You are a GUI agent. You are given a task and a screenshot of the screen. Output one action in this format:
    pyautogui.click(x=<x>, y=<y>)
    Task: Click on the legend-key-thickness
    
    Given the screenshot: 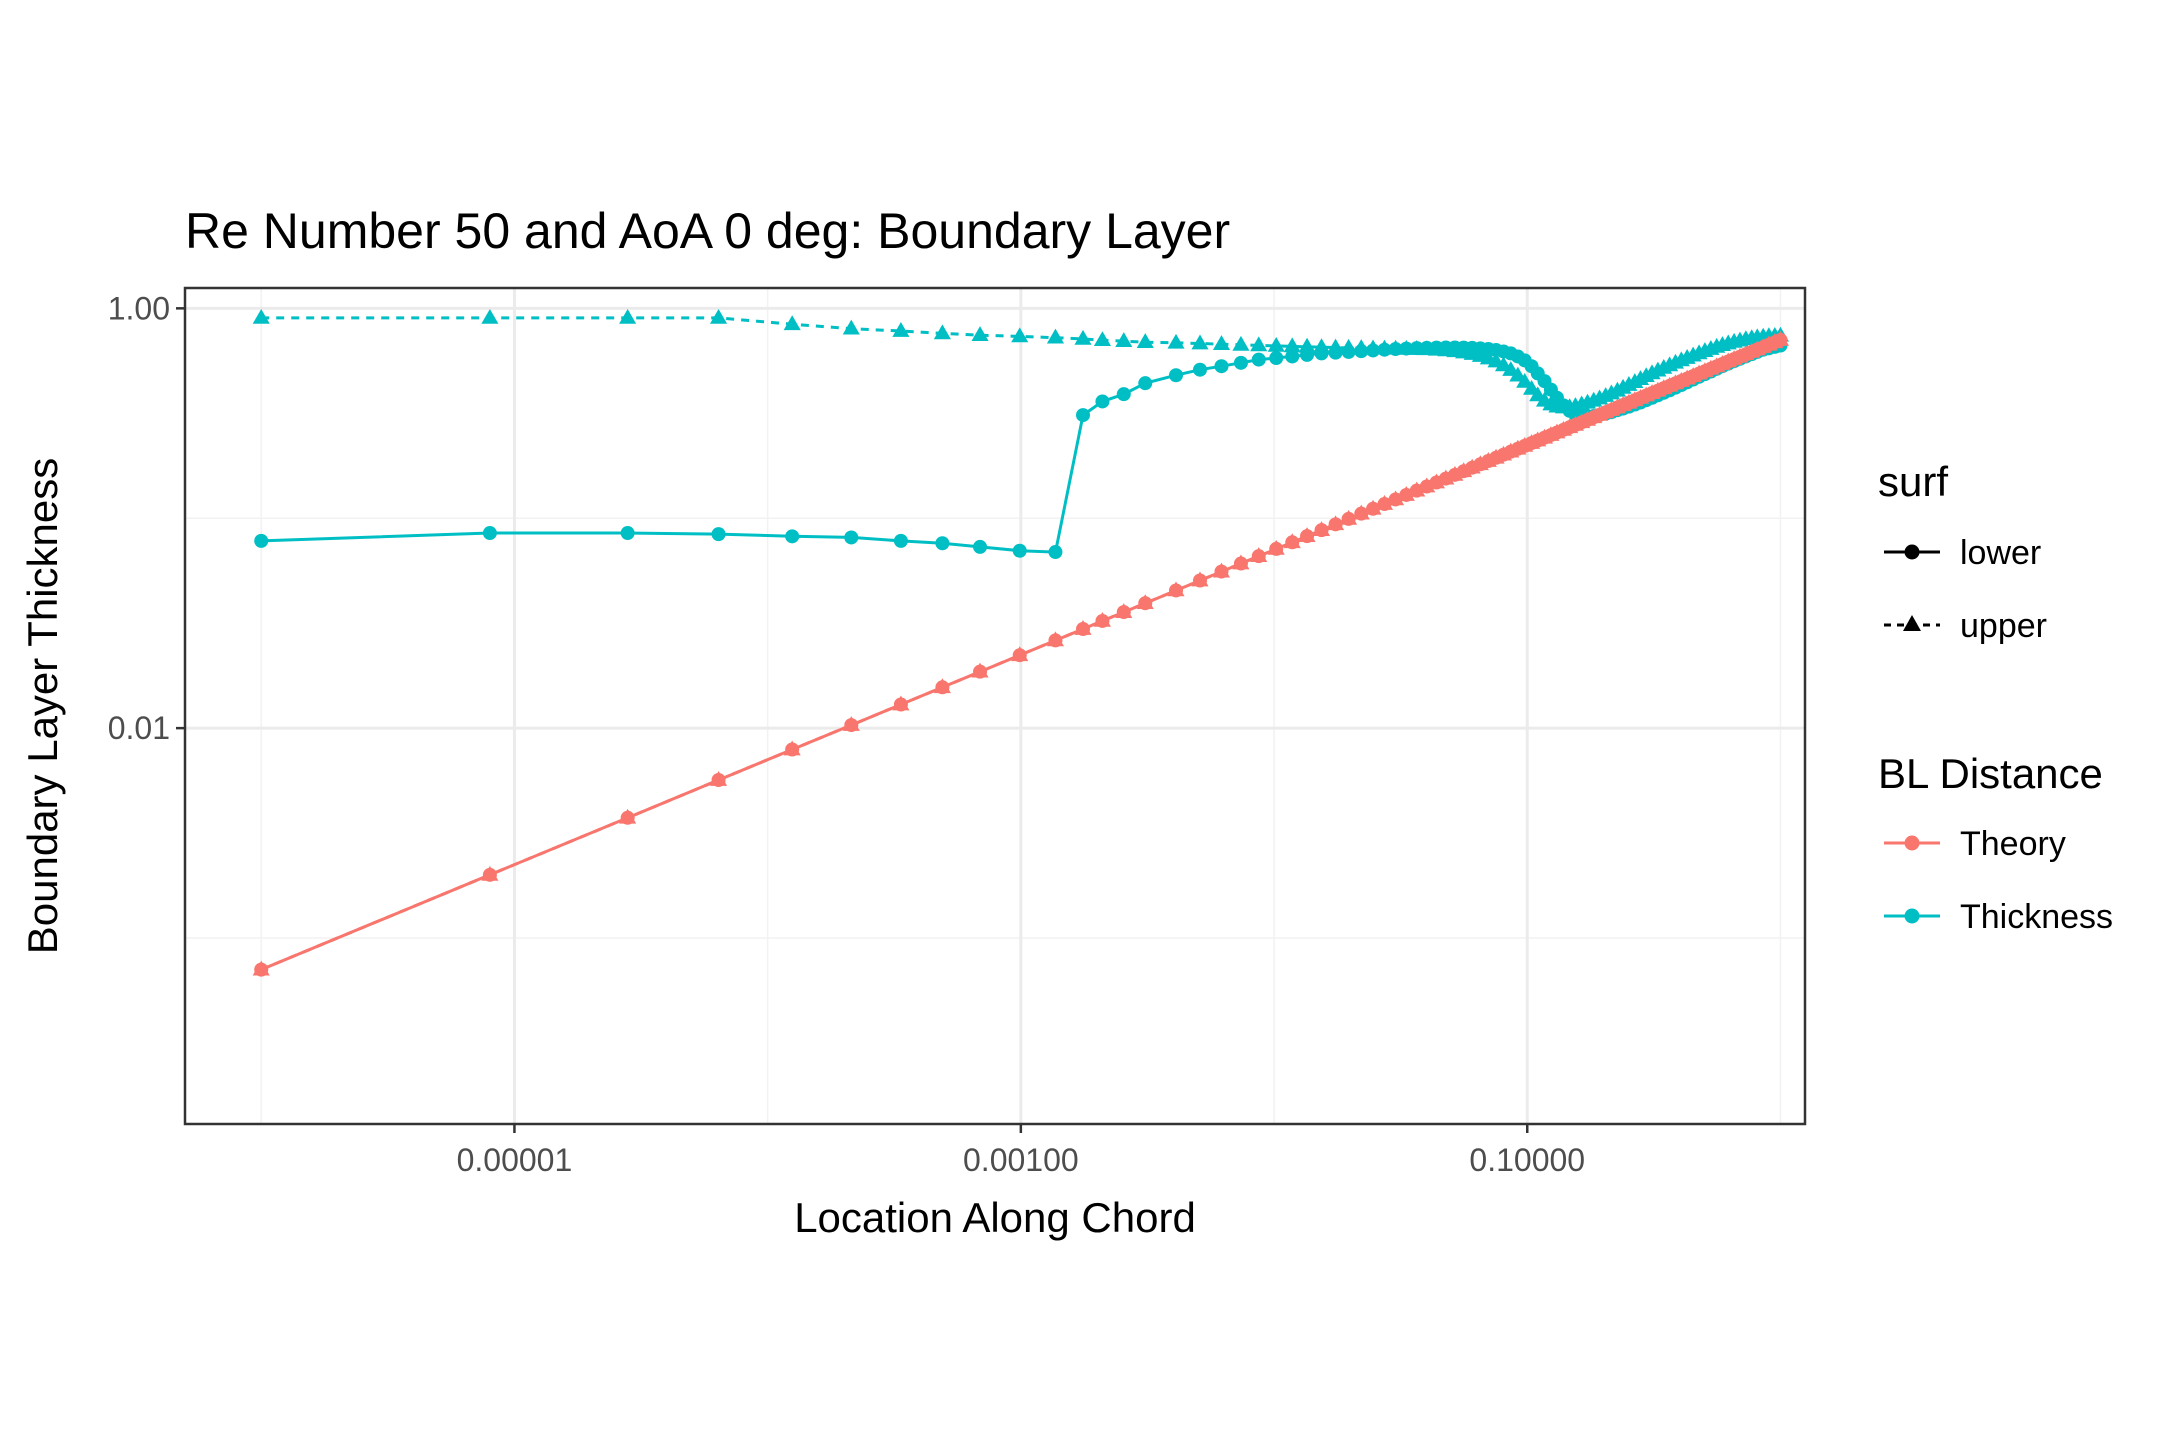 What is the action you would take?
    pyautogui.click(x=1912, y=916)
    